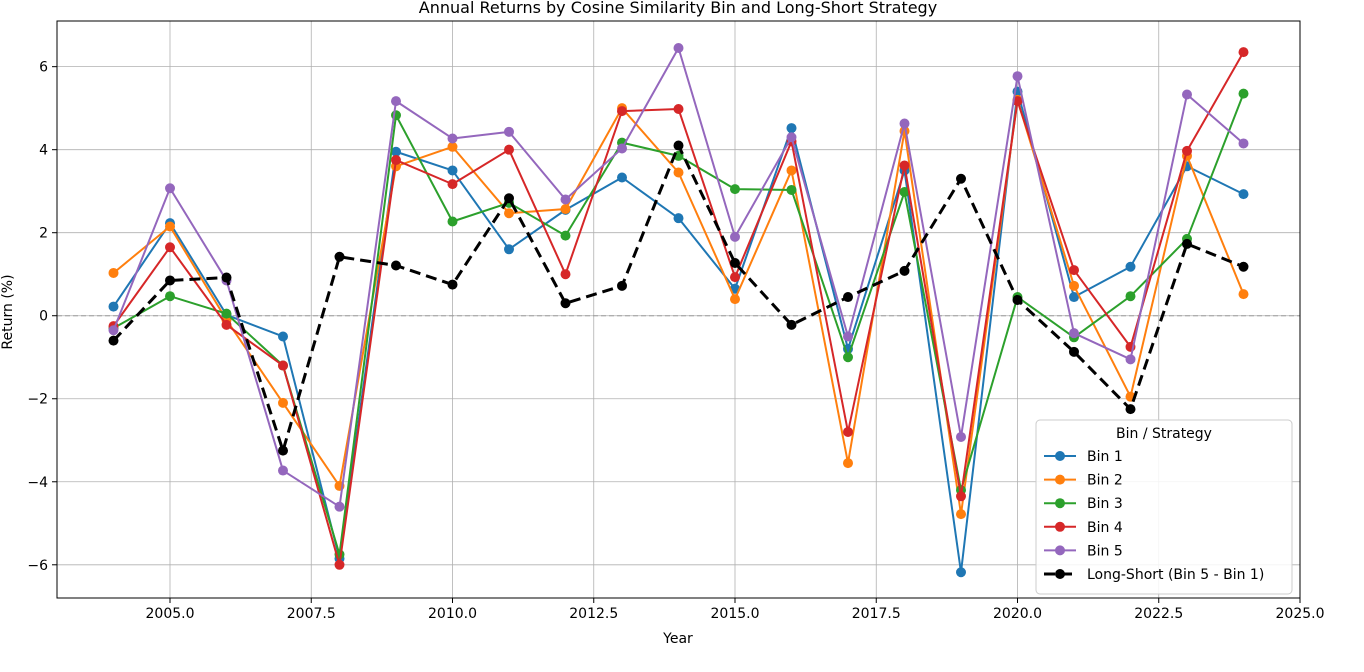 This screenshot has width=1364, height=672. Describe the element at coordinates (43, 234) in the screenshot. I see `y-tick-label: 2` at that location.